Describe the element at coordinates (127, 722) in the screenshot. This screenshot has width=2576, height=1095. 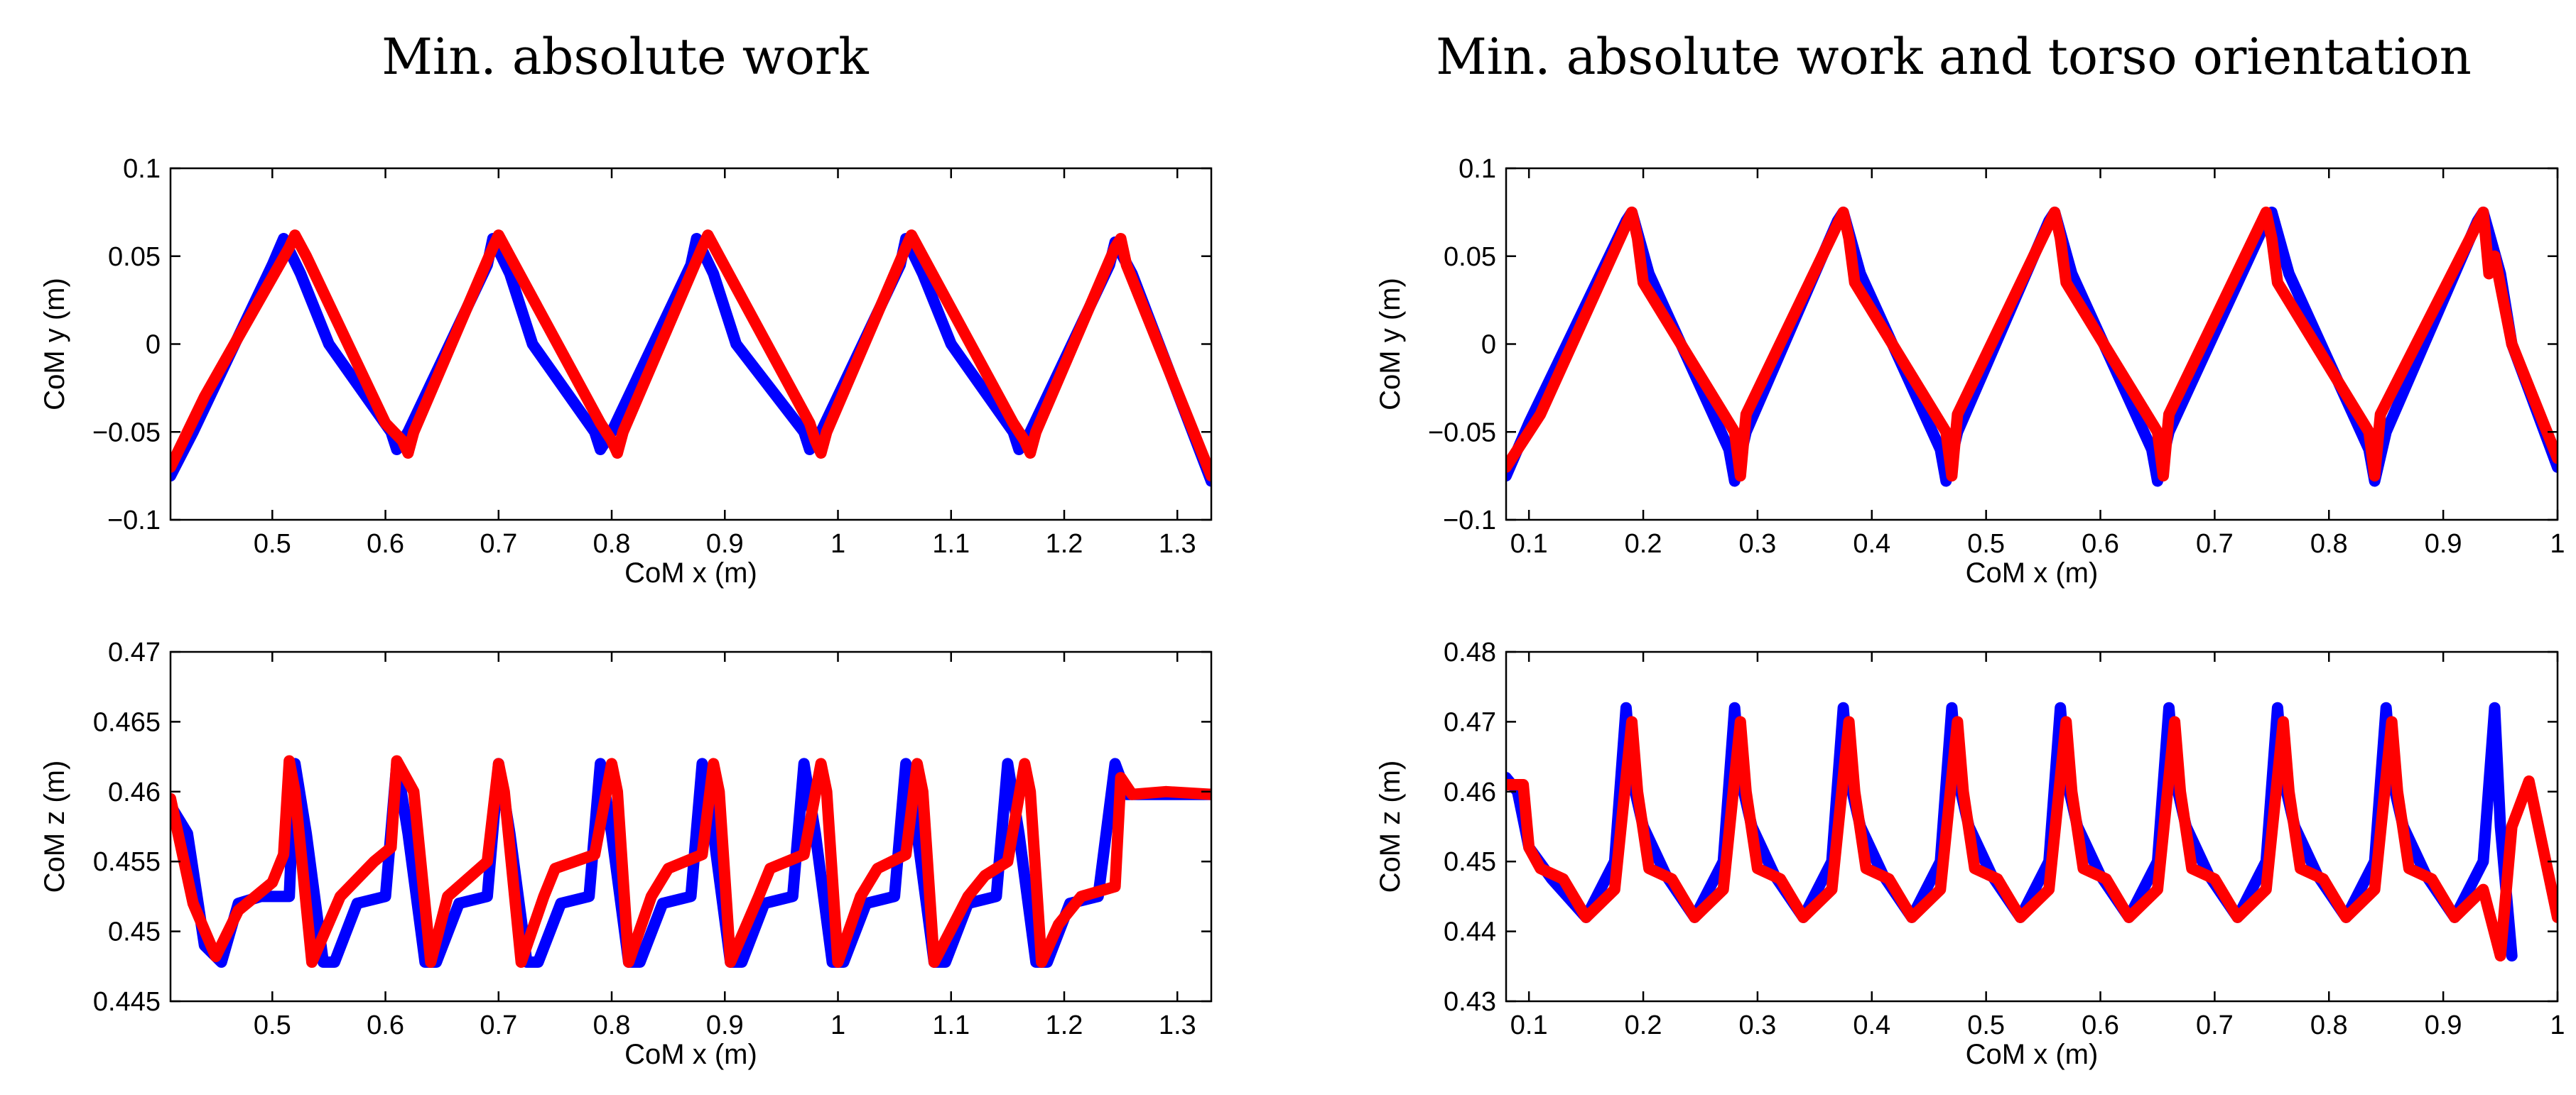
I see `y-tick-label: 0.465` at that location.